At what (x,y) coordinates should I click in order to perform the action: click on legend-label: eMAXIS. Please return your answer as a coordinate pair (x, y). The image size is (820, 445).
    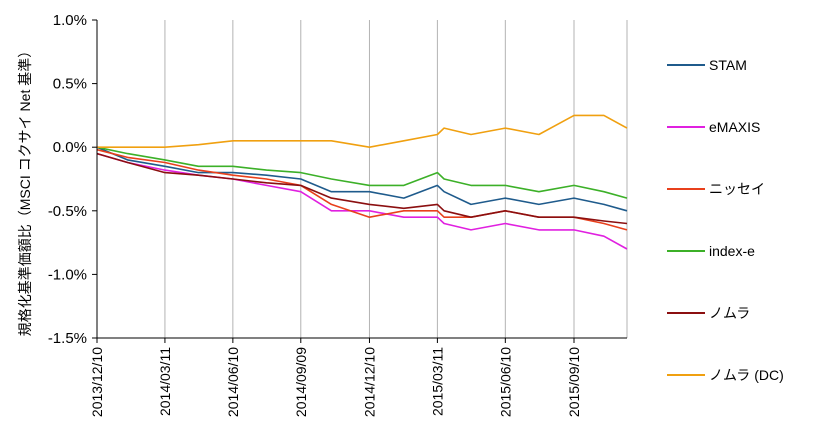
    Looking at the image, I should click on (734, 127).